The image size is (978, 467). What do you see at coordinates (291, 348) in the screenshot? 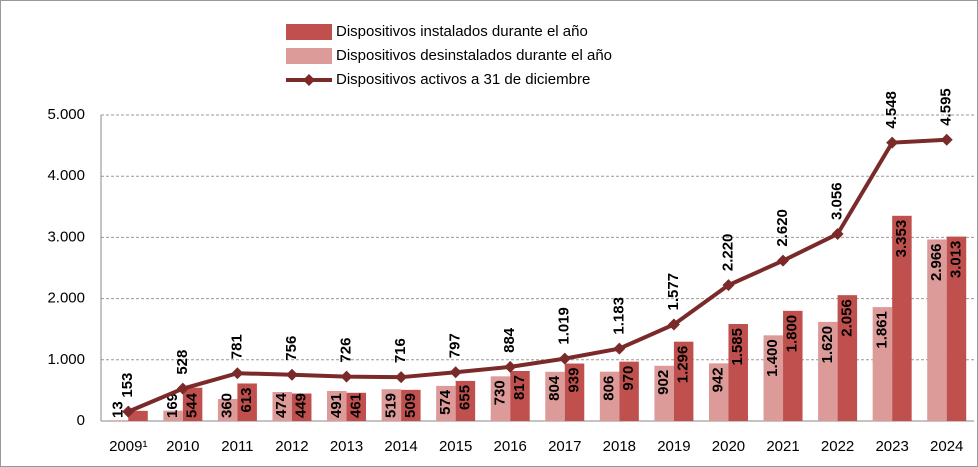
I see `line-value-label: 756` at bounding box center [291, 348].